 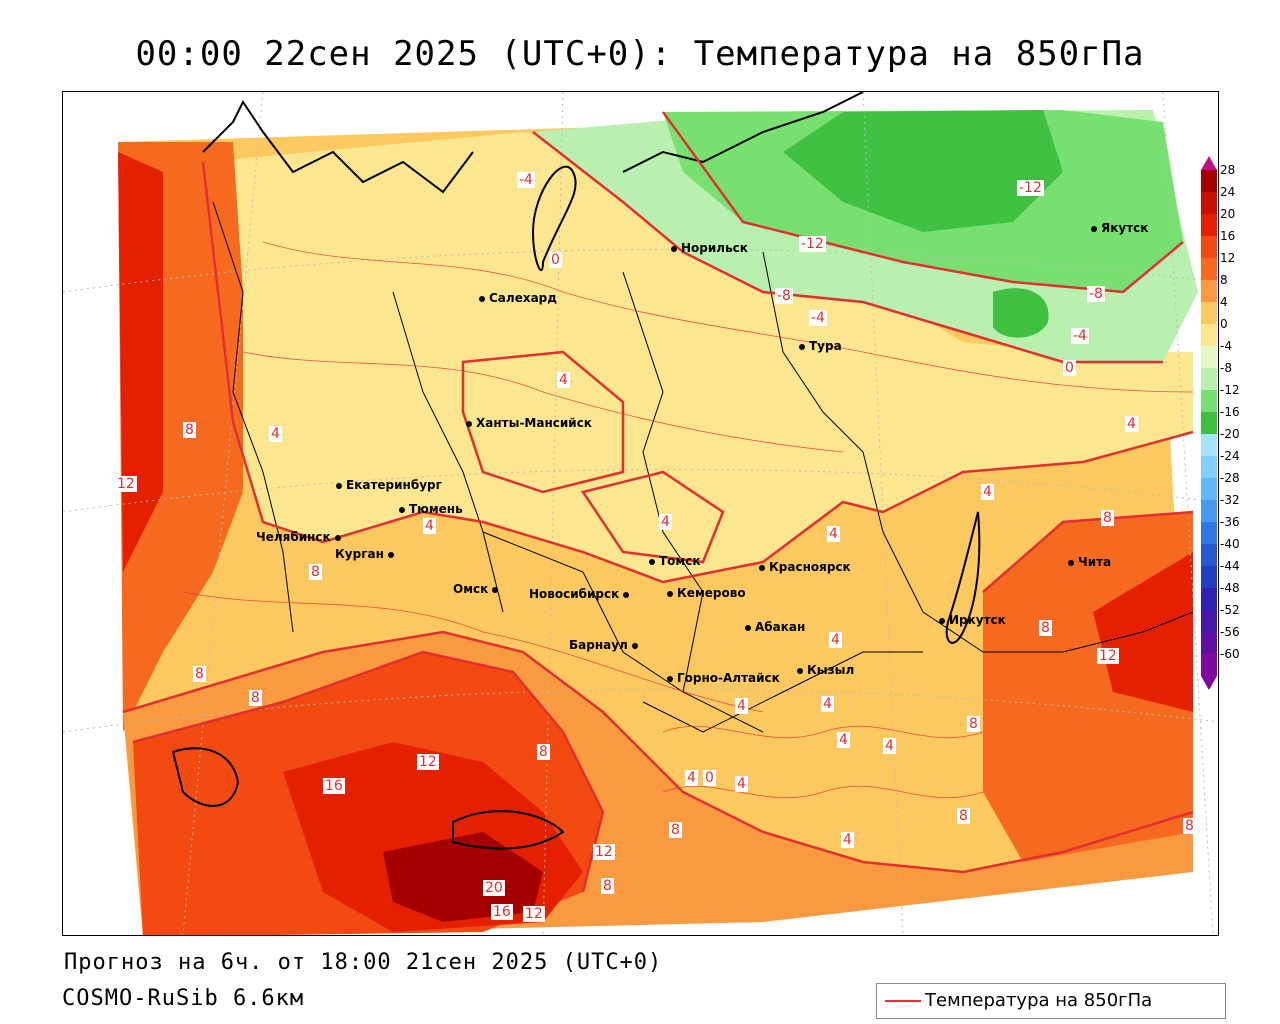 I want to click on city-chelyabinsk: Челябинск, so click(x=300, y=537).